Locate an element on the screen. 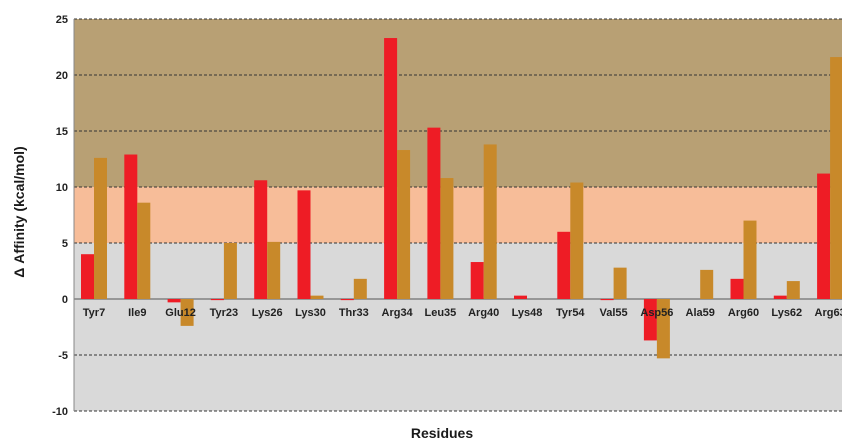 This screenshot has height=442, width=842. x-tick-label: Val55 is located at coordinates (614, 313).